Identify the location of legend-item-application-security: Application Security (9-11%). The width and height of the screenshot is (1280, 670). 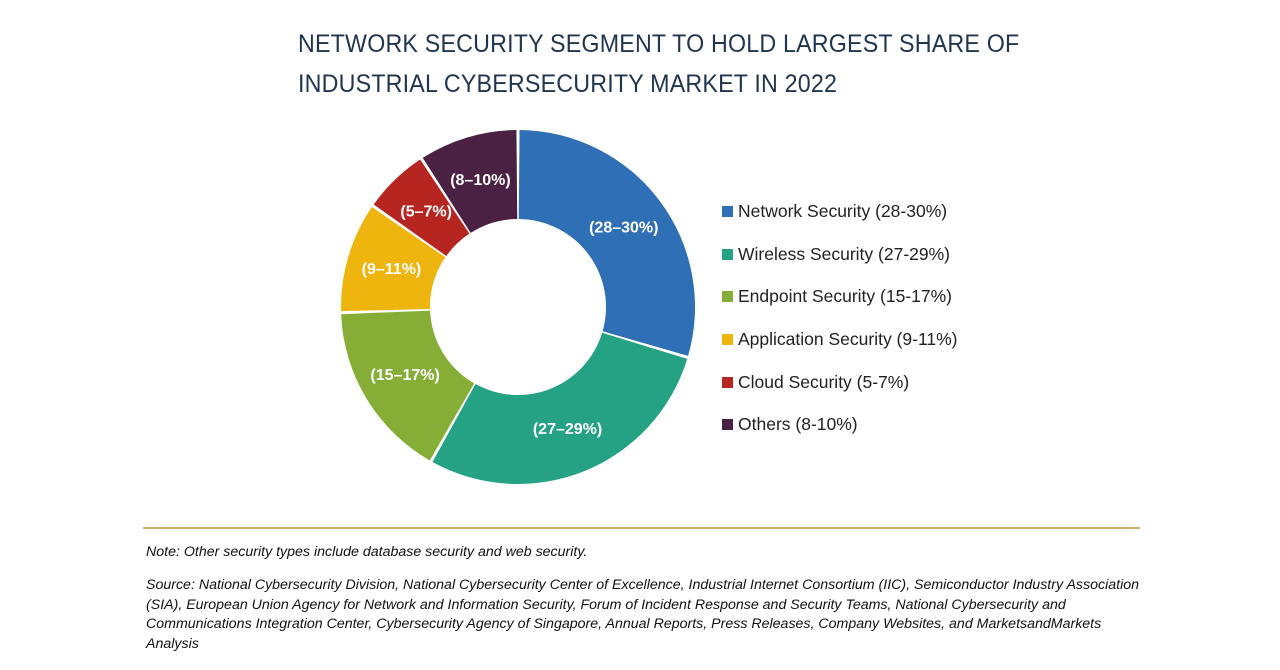
(840, 339).